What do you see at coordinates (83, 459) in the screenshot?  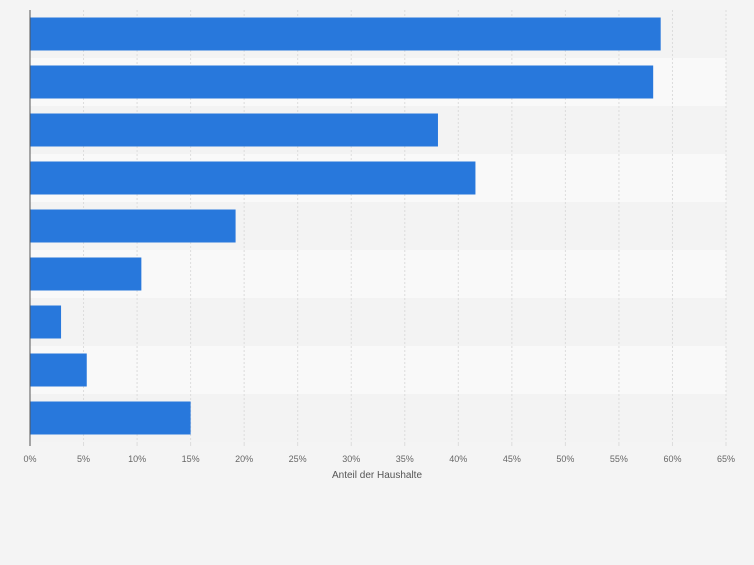 I see `x-tick-label: 5%` at bounding box center [83, 459].